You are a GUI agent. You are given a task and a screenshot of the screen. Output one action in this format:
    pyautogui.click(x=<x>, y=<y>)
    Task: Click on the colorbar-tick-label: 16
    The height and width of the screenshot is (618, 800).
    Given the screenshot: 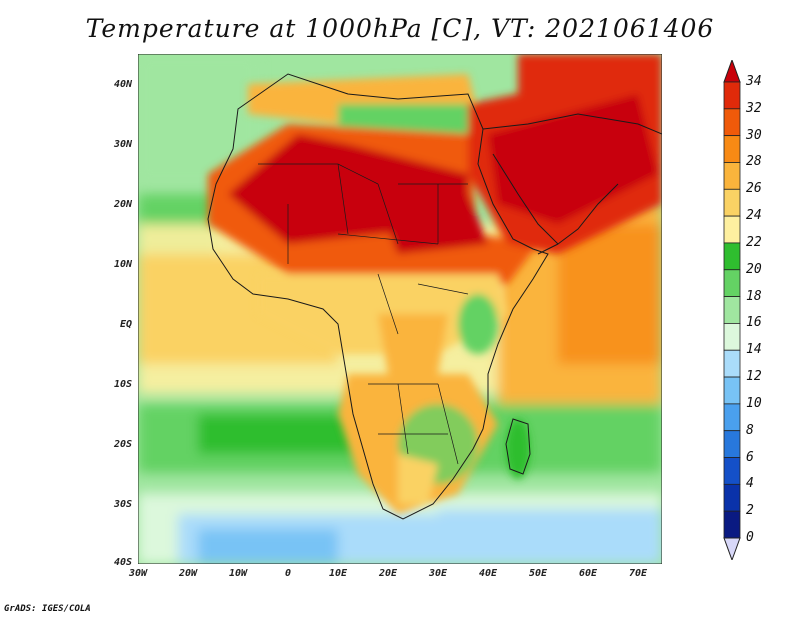 What is the action you would take?
    pyautogui.click(x=754, y=323)
    